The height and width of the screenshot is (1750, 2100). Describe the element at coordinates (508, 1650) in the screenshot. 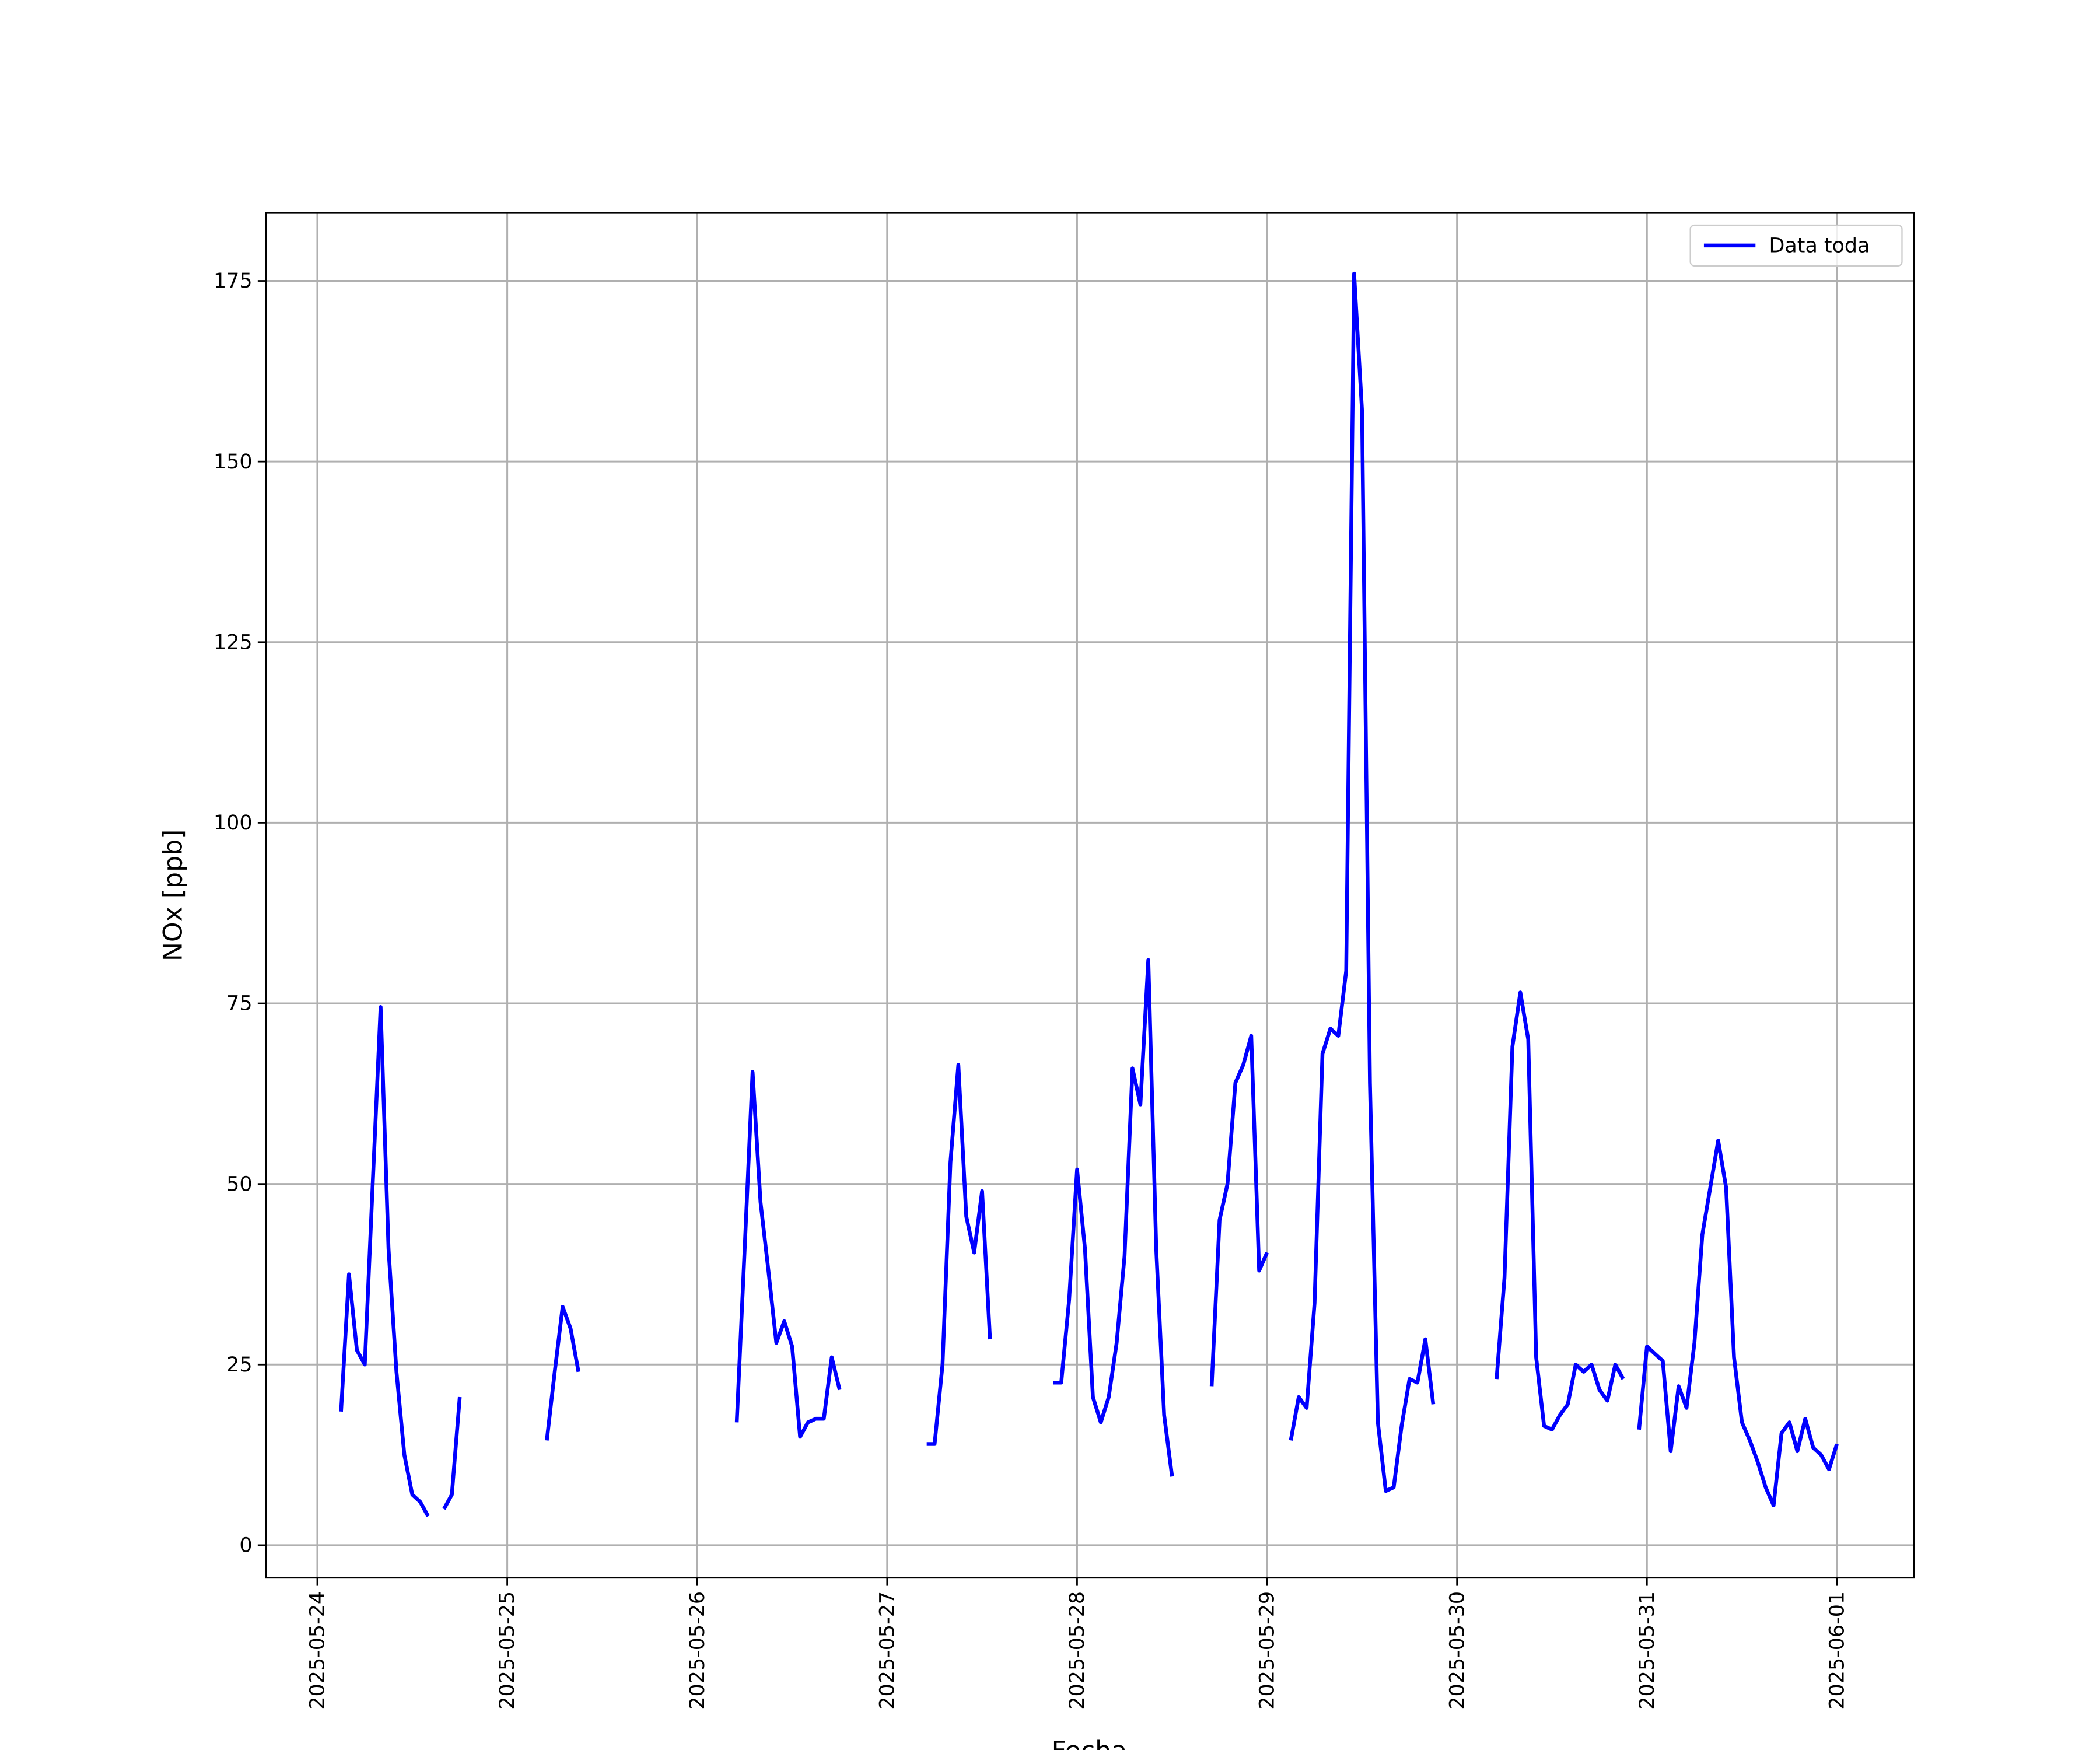

I see `x-tick-label: 2025-05-25` at that location.